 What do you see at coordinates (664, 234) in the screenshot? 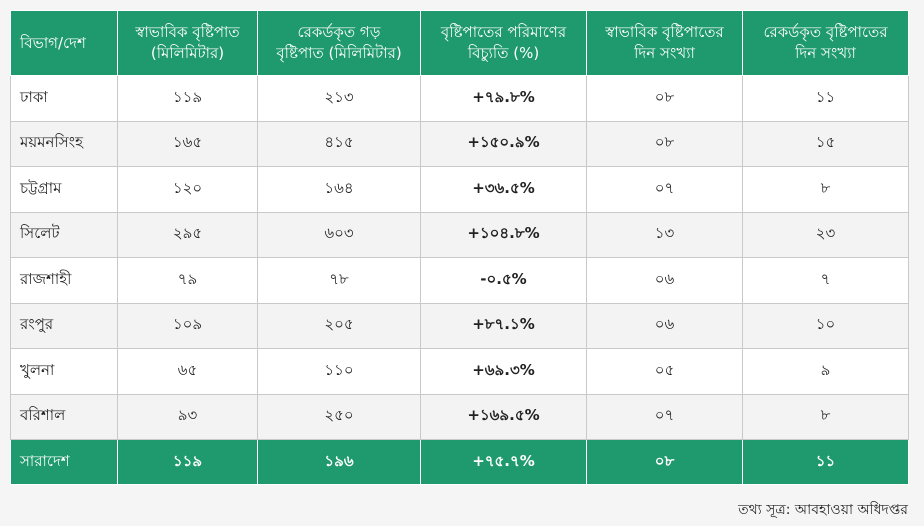
I see `cell-normal-rain-days: ১৩` at bounding box center [664, 234].